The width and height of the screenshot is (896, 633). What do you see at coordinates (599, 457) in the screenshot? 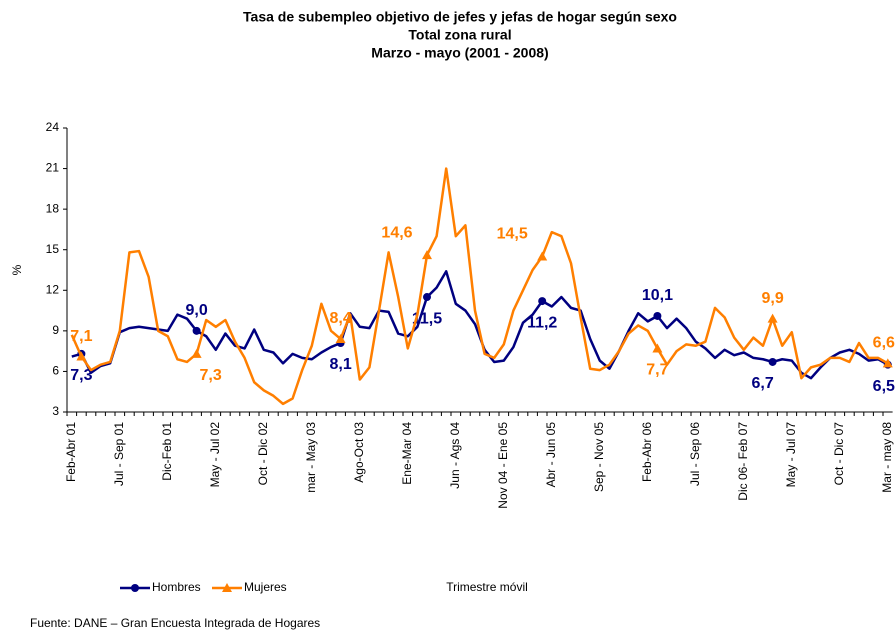
I see `x-tick-label: Sep - Nov 05` at bounding box center [599, 457].